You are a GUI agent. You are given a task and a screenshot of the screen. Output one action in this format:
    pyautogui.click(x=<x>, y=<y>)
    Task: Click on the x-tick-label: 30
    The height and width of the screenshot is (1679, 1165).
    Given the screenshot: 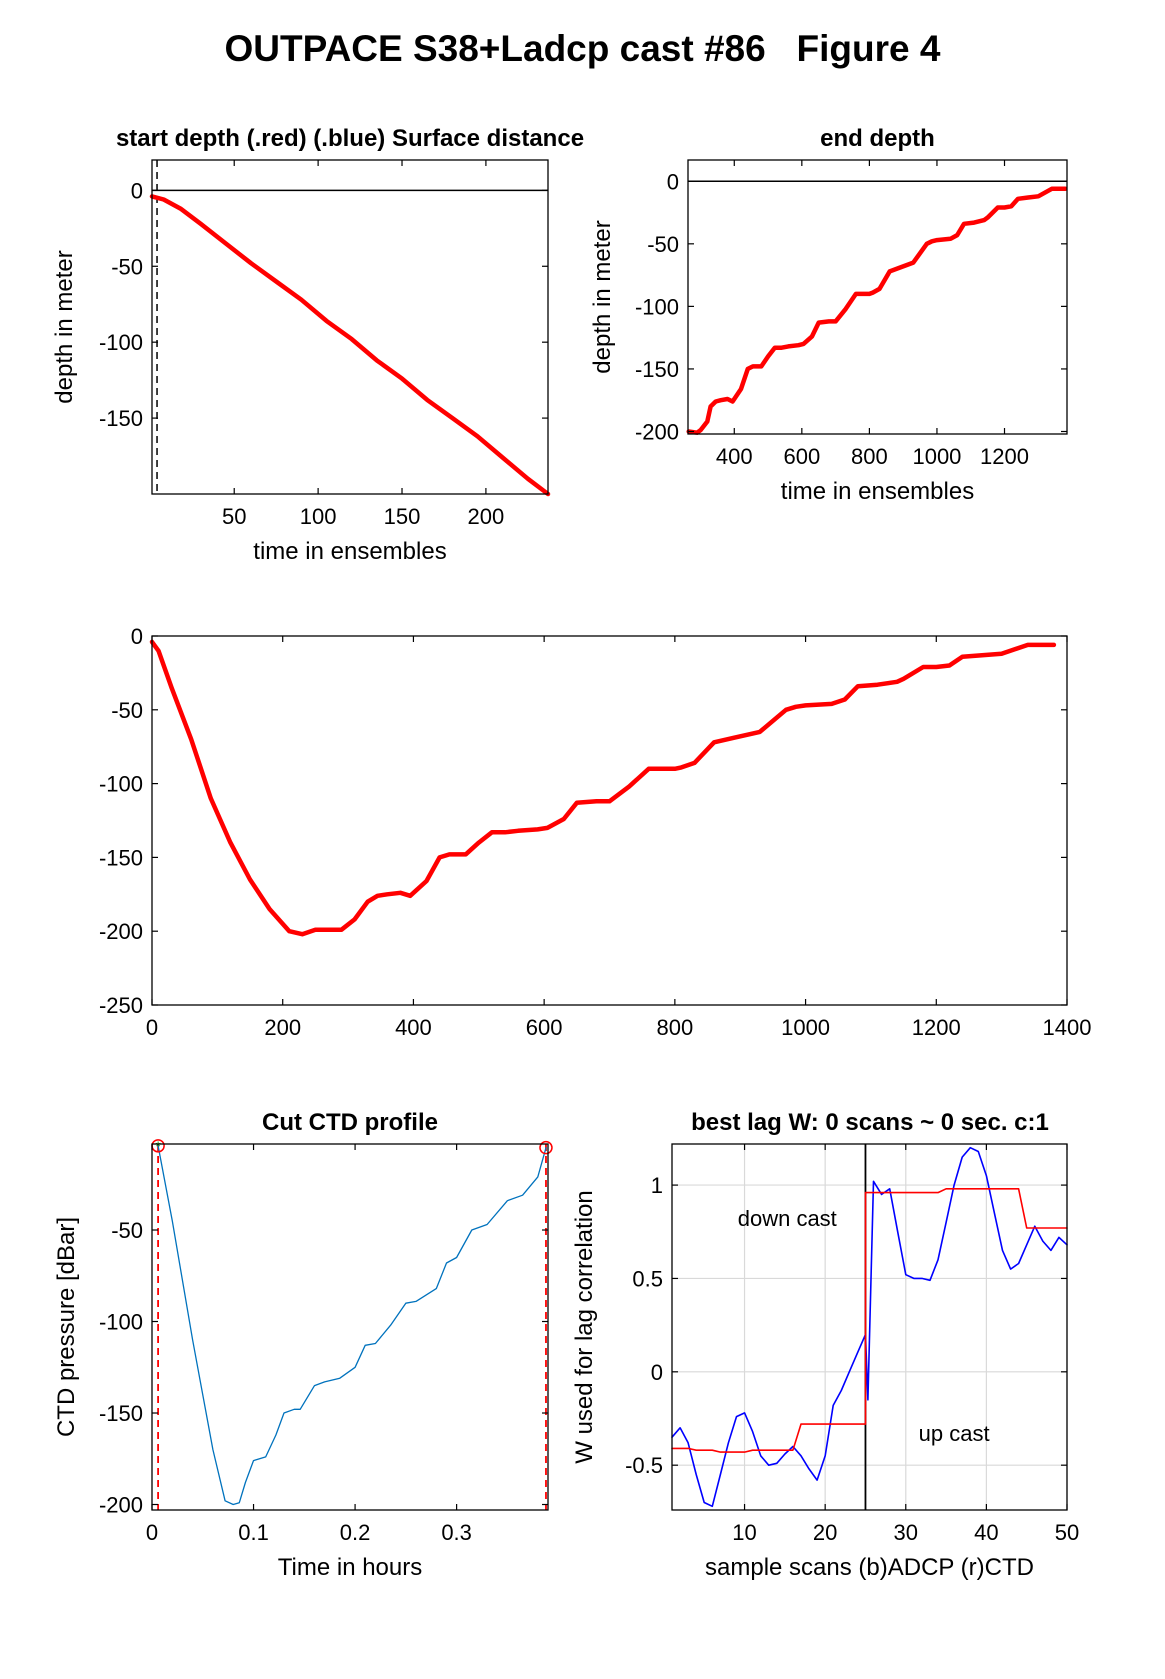 What is the action you would take?
    pyautogui.click(x=906, y=1532)
    